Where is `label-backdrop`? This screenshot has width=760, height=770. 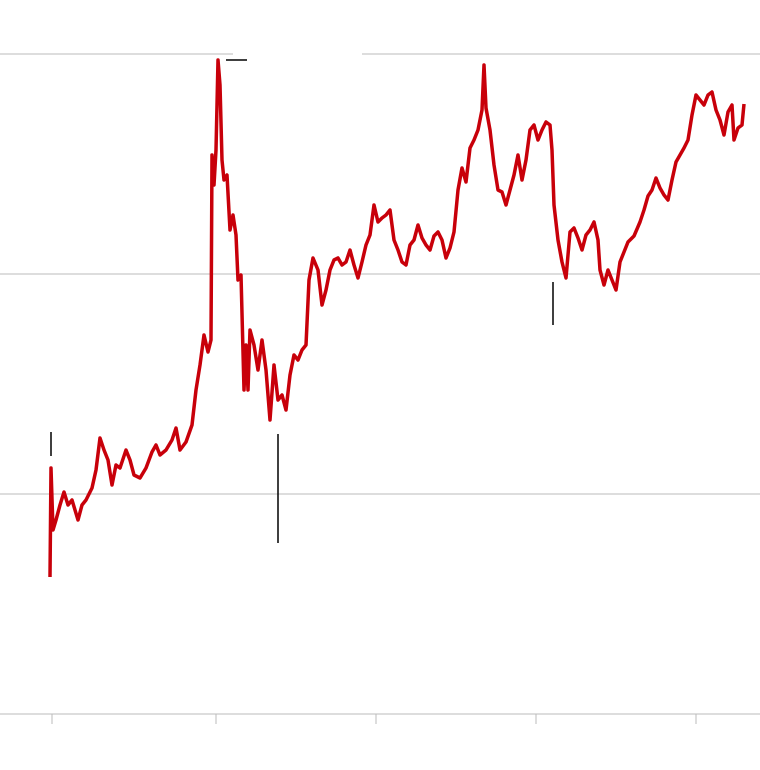
label-backdrop is located at coordinates (297, 55).